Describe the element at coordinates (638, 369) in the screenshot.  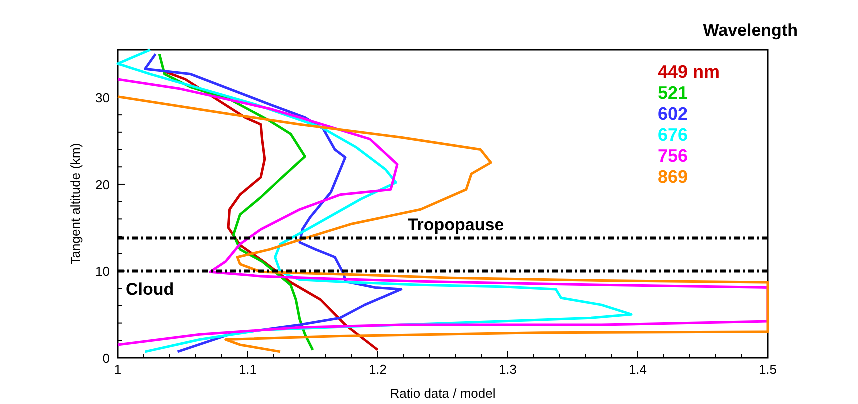
I see `x-tick-label: 1.4` at that location.